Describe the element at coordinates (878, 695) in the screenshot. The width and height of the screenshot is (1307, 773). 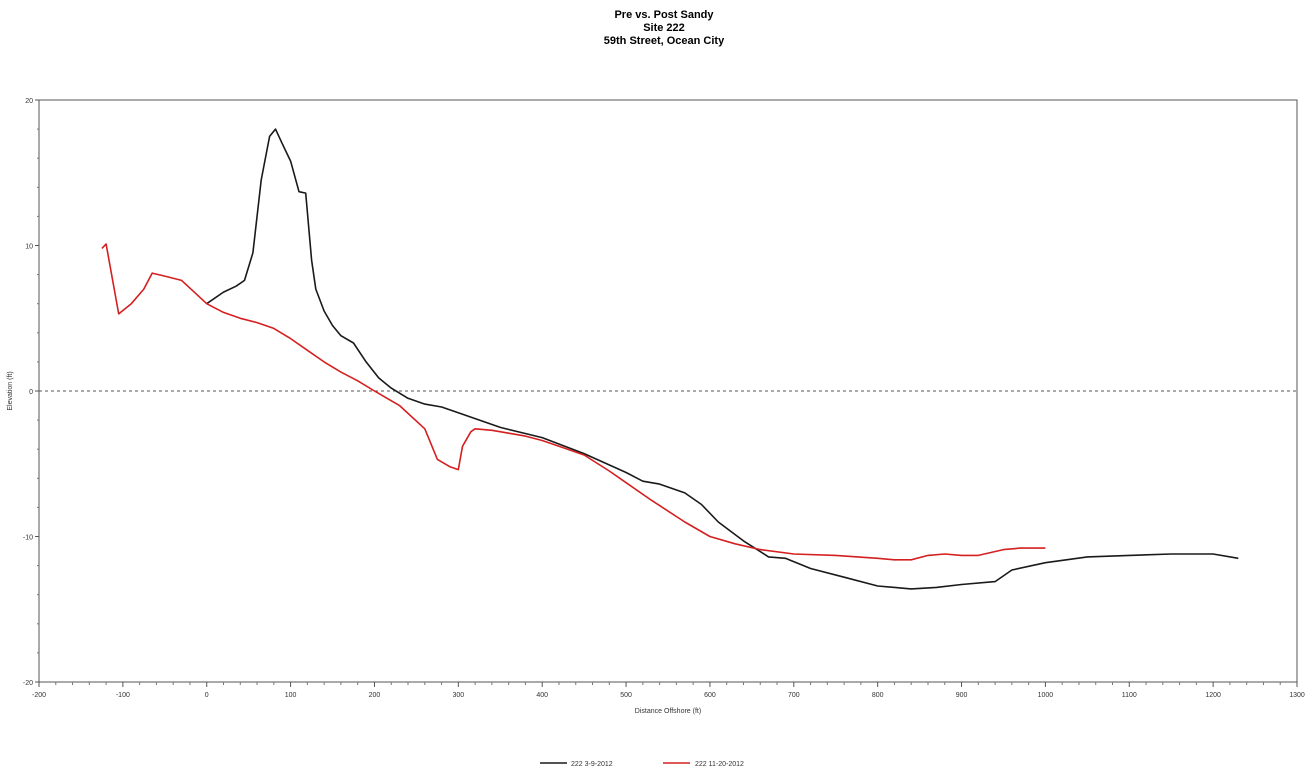
I see `x-tick-label: 800` at that location.